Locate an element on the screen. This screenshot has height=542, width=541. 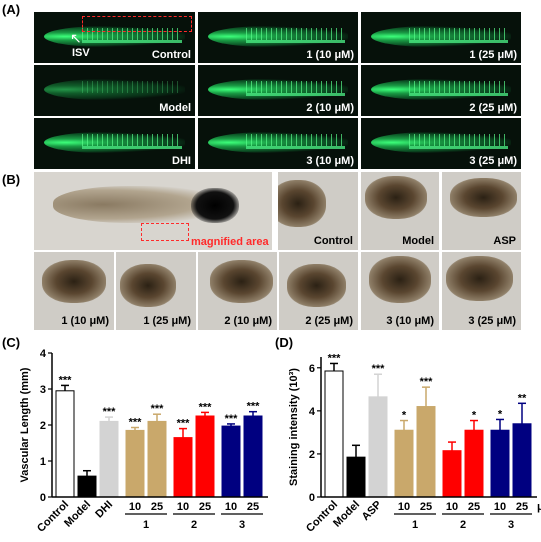
image-label: ASP is located at coordinates (504, 241).